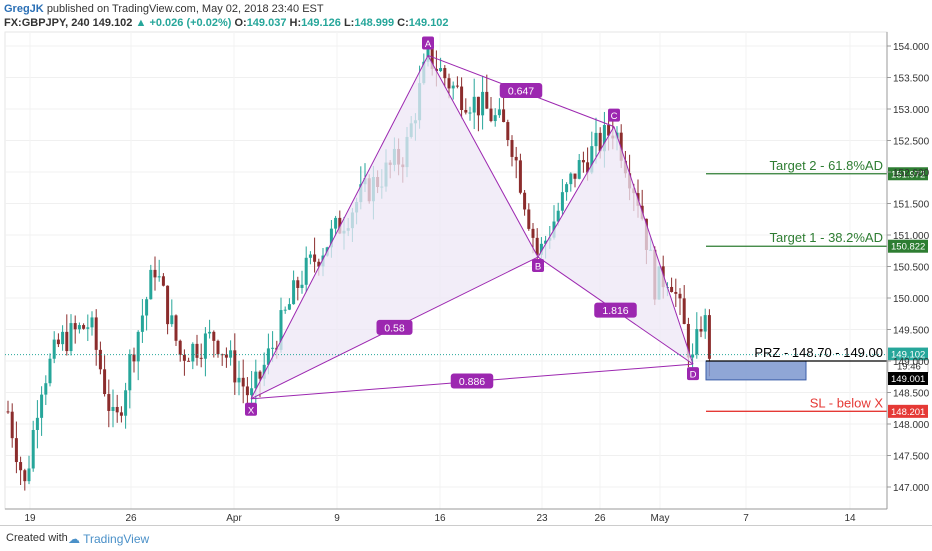 The image size is (932, 551). What do you see at coordinates (108, 539) in the screenshot?
I see `tradingview-logo: ☁ TradingView` at bounding box center [108, 539].